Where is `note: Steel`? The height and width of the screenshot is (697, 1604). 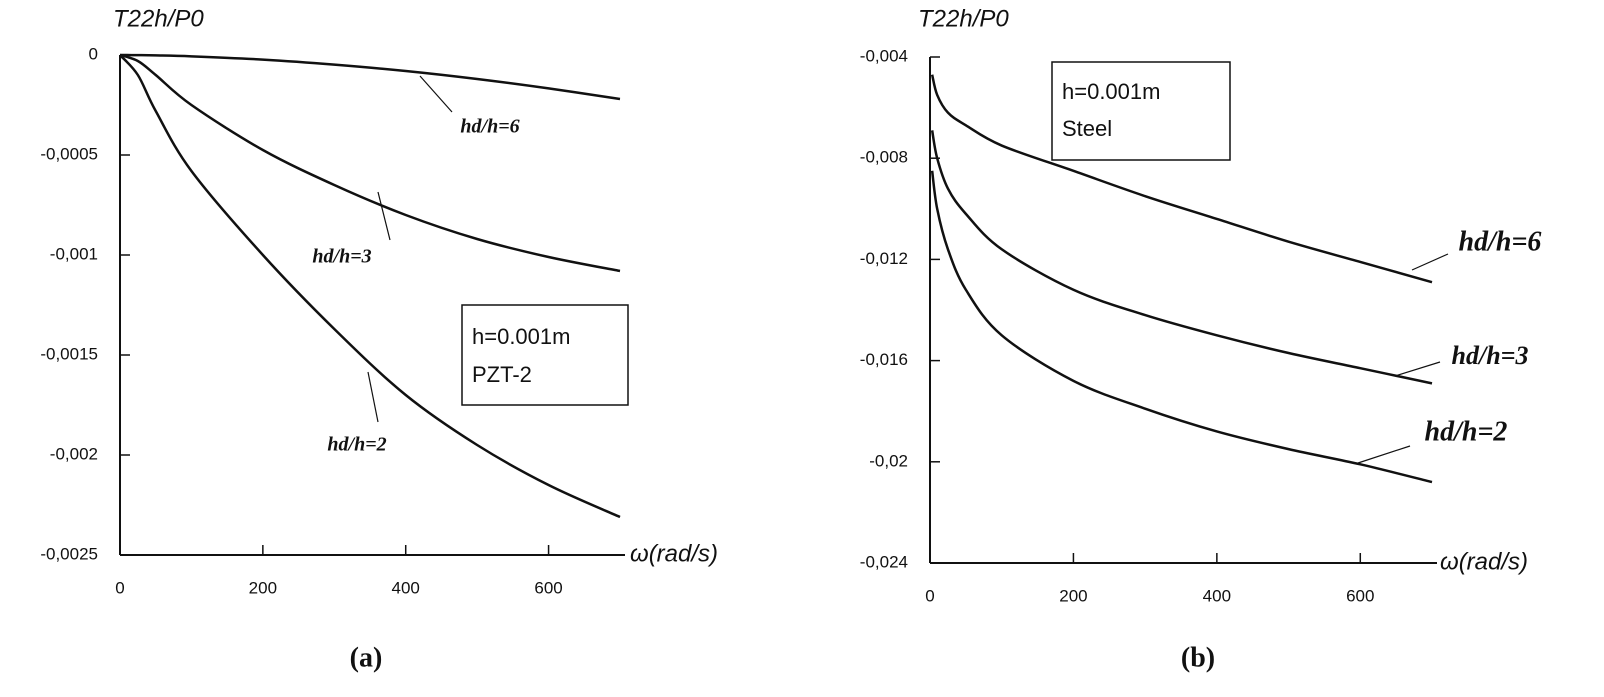 note: Steel is located at coordinates (1087, 128).